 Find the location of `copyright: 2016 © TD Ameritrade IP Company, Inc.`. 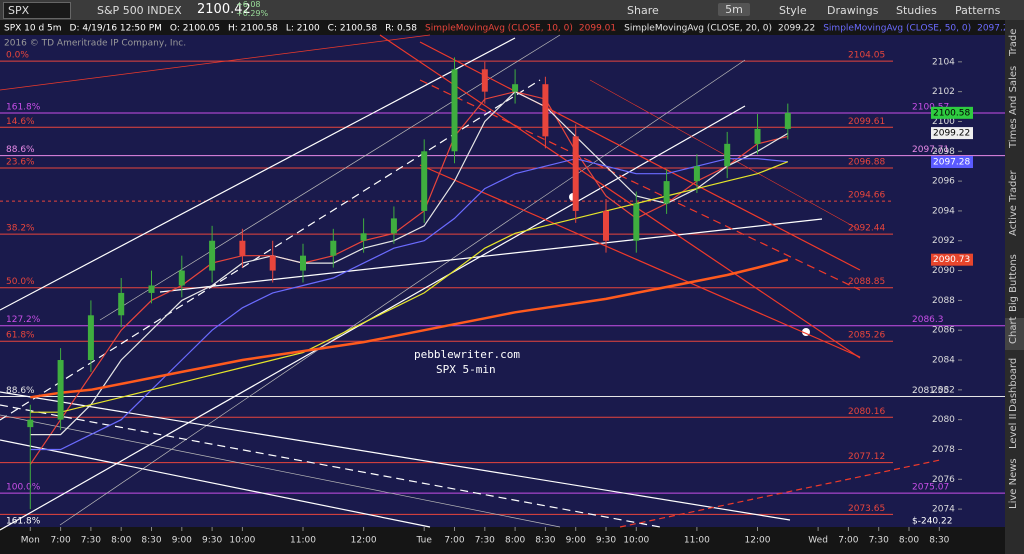

copyright: 2016 © TD Ameritrade IP Company, Inc. is located at coordinates (95, 44).